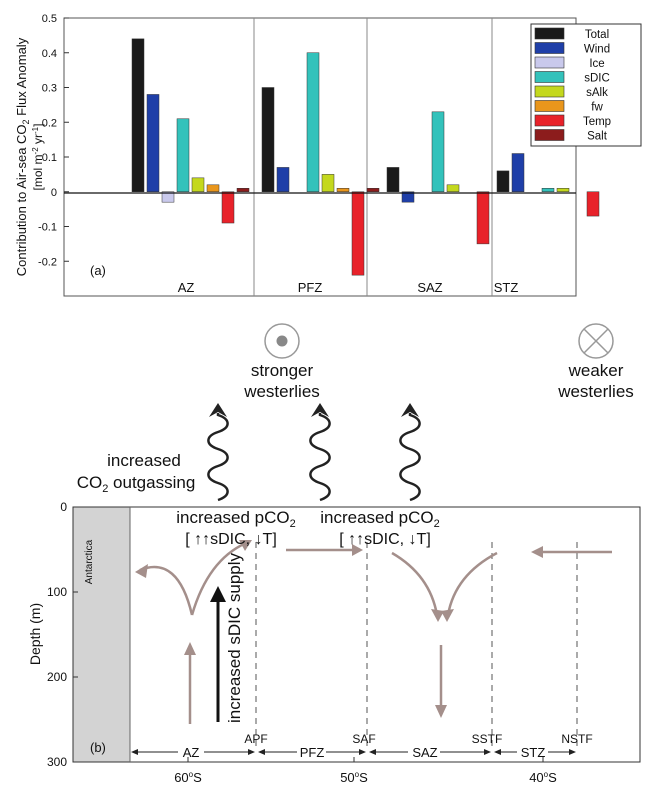 The height and width of the screenshot is (793, 662). I want to click on panel-b-ylabel: Depth (m), so click(35, 634).